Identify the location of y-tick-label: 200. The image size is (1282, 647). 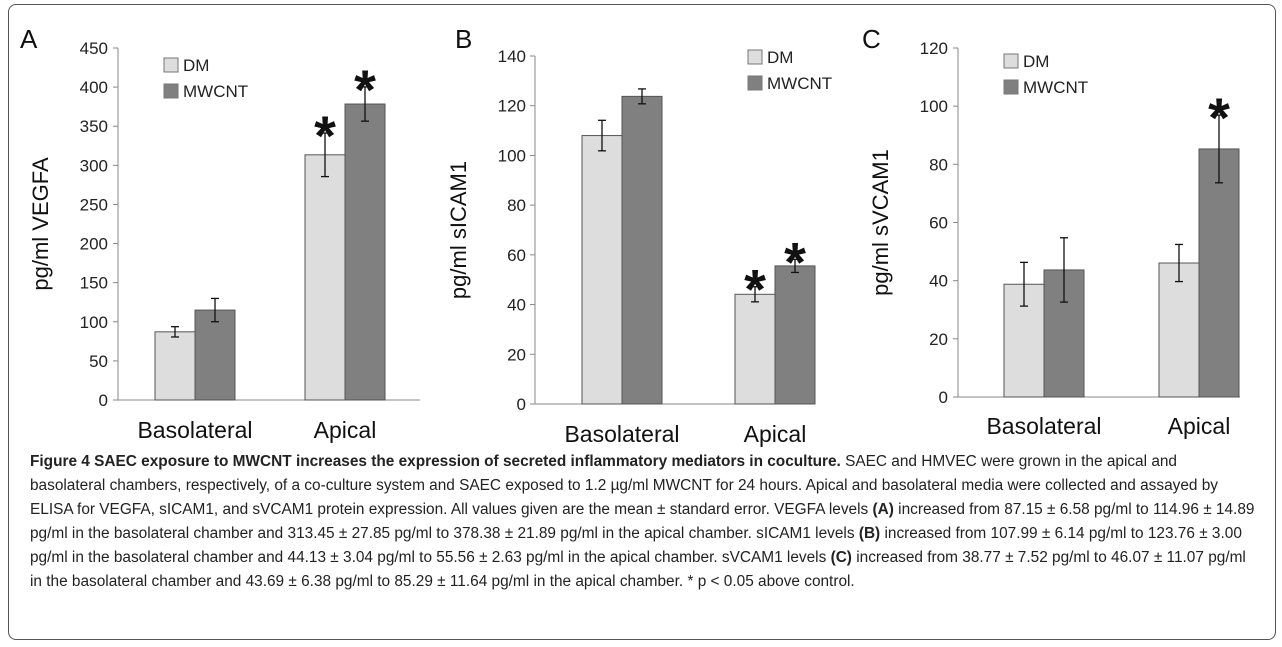
(94, 244).